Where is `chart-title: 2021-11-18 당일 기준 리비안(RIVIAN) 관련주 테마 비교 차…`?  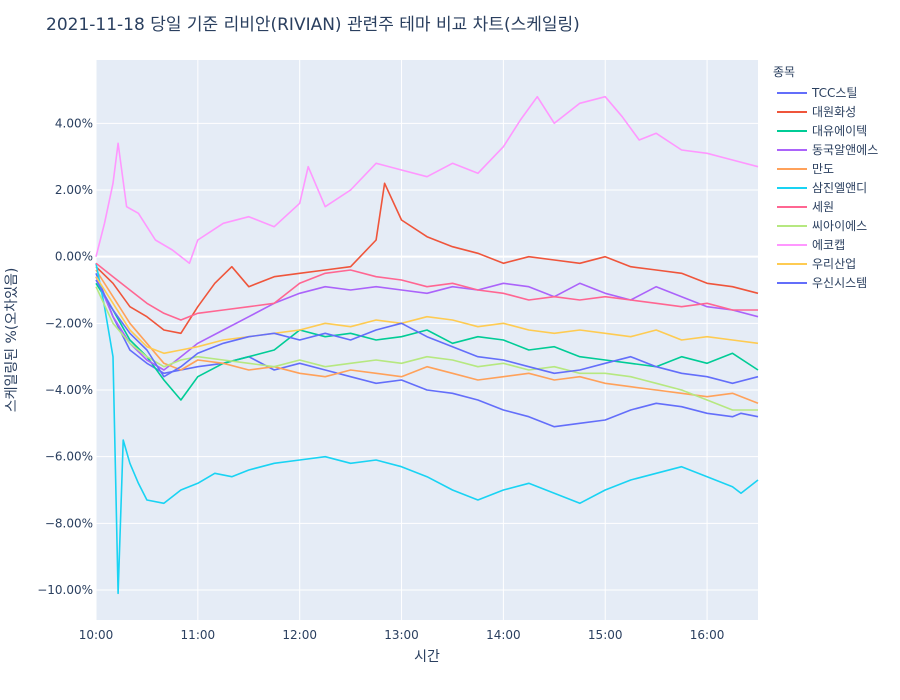
chart-title: 2021-11-18 당일 기준 리비안(RIVIAN) 관련주 테마 비교 차… is located at coordinates (313, 25).